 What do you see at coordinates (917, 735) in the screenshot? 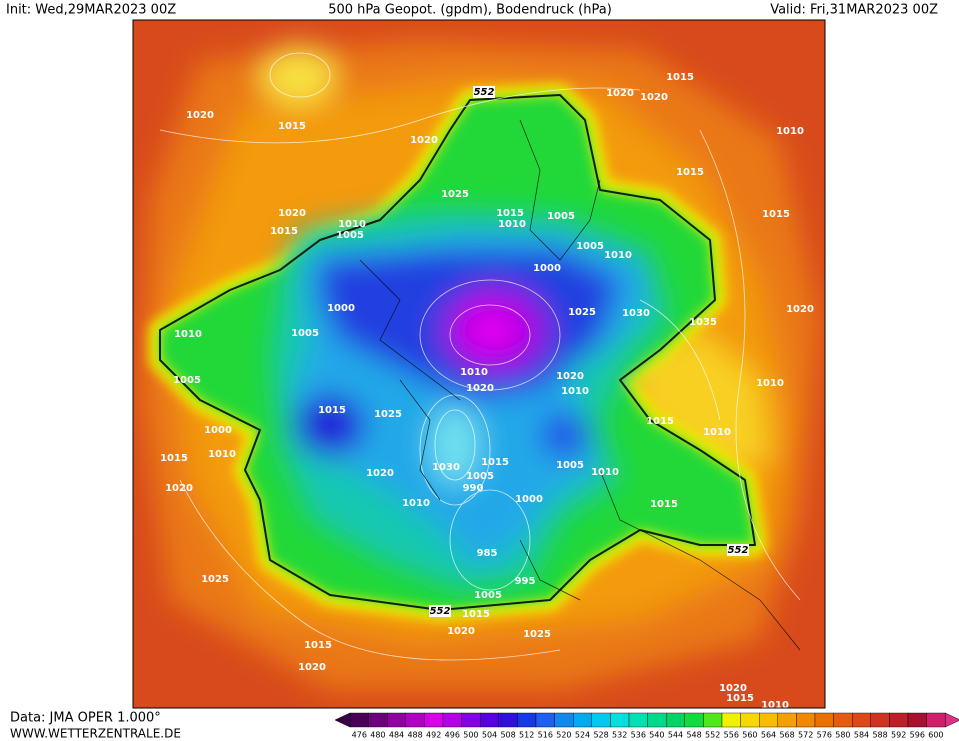
I see `colorbar-label: 596` at bounding box center [917, 735].